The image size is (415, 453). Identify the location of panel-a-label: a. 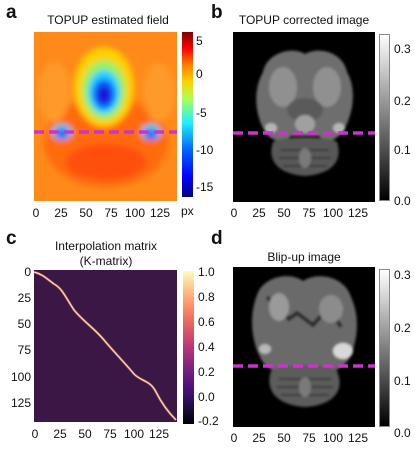
(11, 12).